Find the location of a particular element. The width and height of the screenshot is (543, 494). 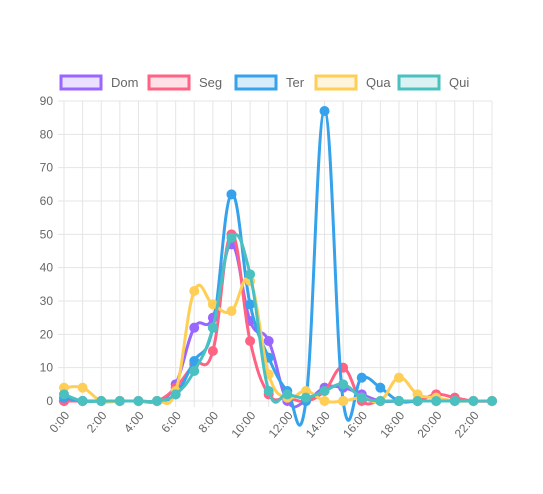

x-tick-label: 14:00 is located at coordinates (318, 424).